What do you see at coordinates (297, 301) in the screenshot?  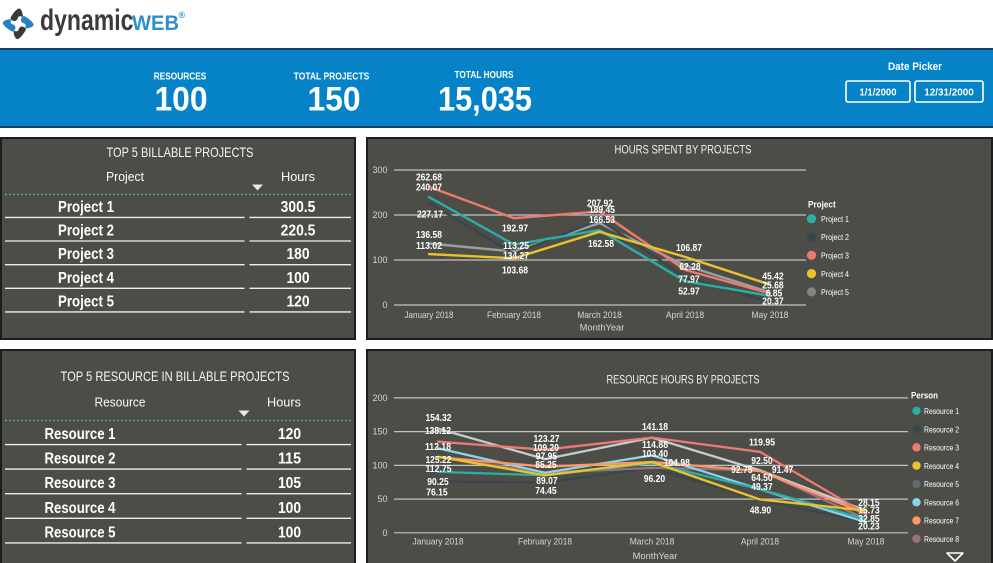 I see `svg-text: 120` at bounding box center [297, 301].